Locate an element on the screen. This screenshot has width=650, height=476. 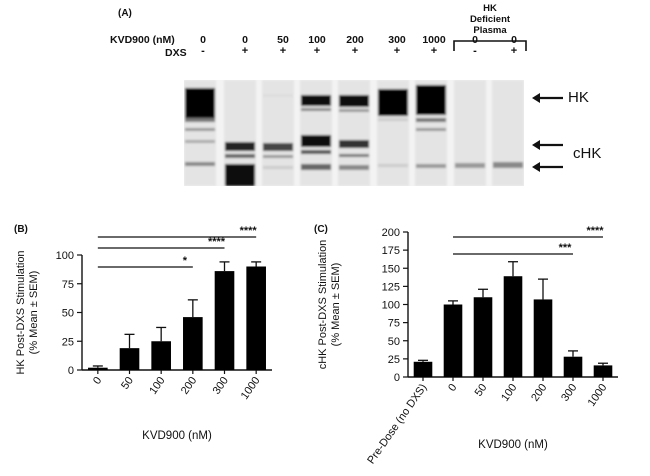
y-tick-label: 125 is located at coordinates (391, 287).